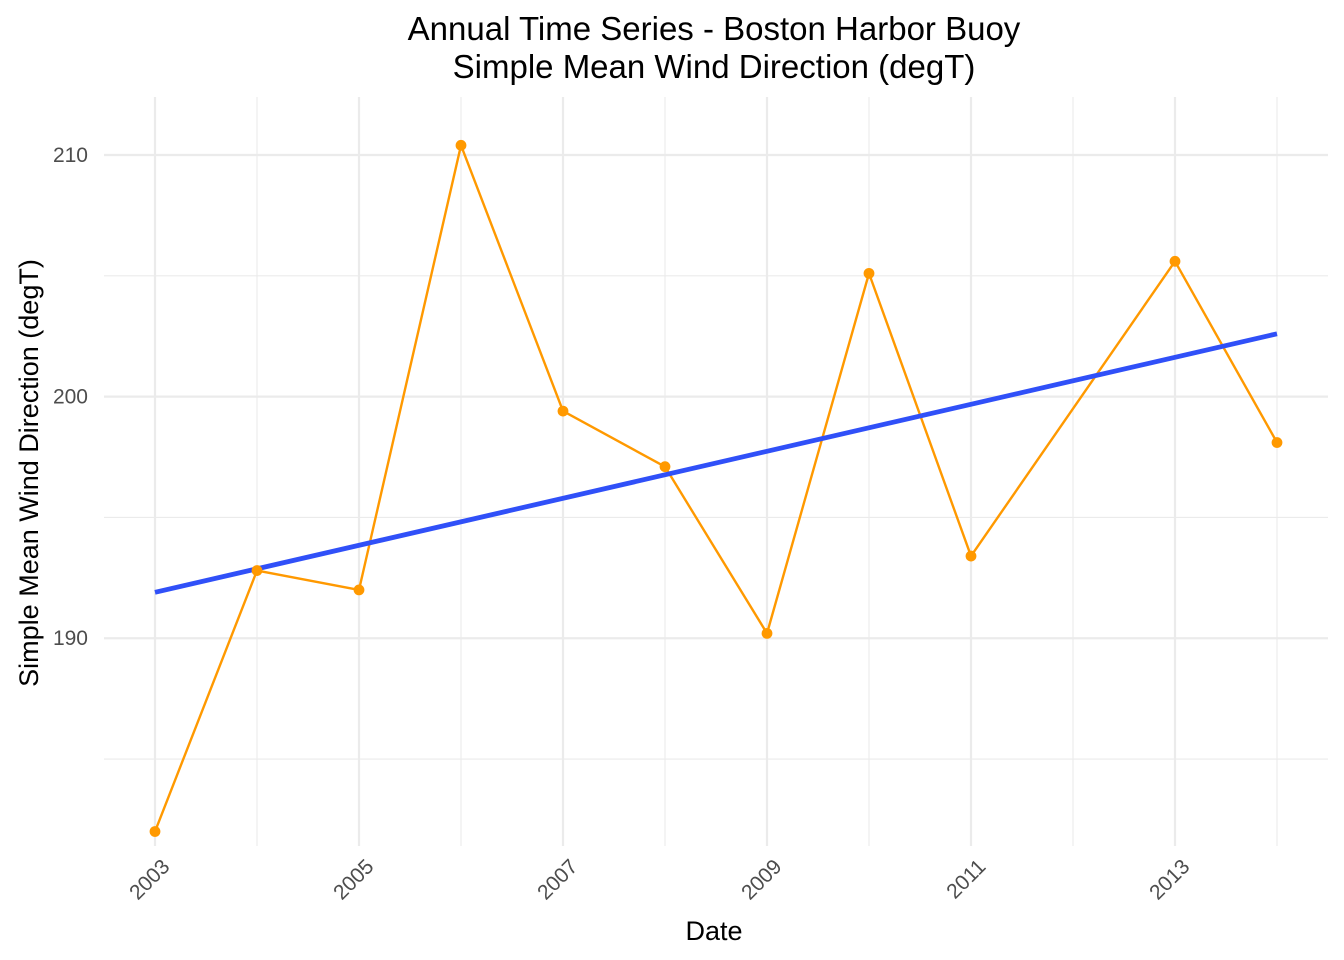 The width and height of the screenshot is (1344, 960). Describe the element at coordinates (557, 879) in the screenshot. I see `x-tick-label: 2007` at that location.